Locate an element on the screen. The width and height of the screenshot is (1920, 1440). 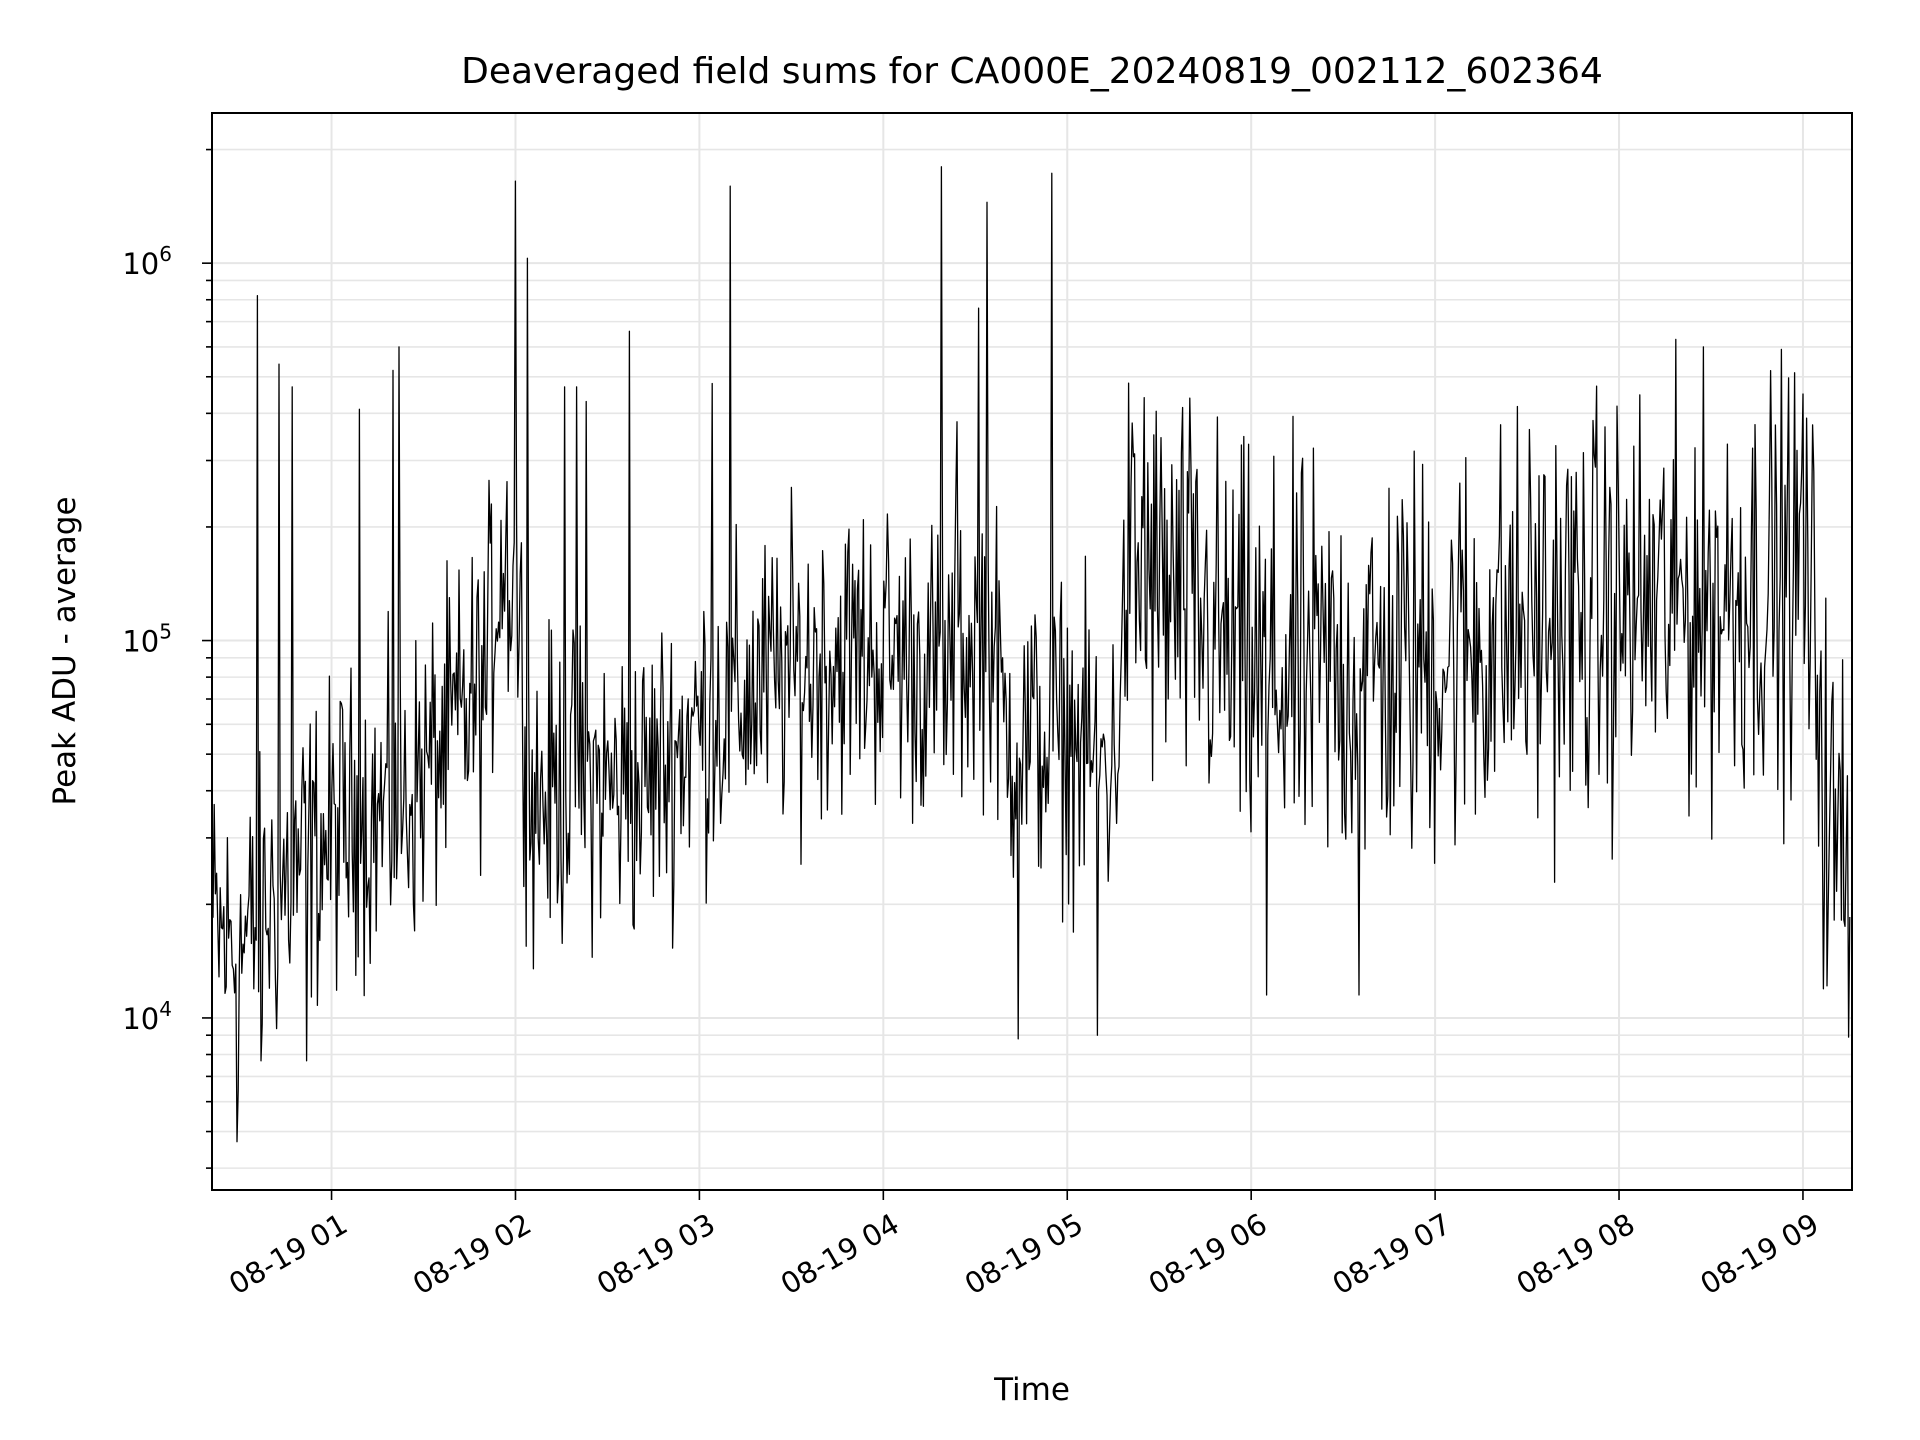
x-tick-label: 08-19 09 is located at coordinates (1760, 1254).